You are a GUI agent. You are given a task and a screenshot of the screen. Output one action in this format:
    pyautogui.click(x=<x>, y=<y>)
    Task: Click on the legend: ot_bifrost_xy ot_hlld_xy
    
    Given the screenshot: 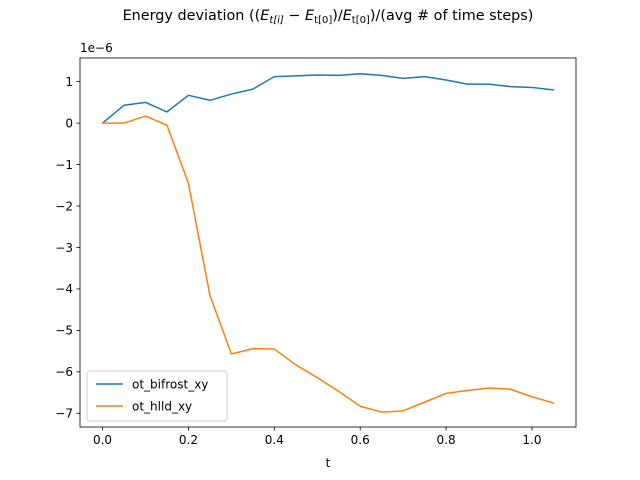 What is the action you would take?
    pyautogui.click(x=157, y=396)
    